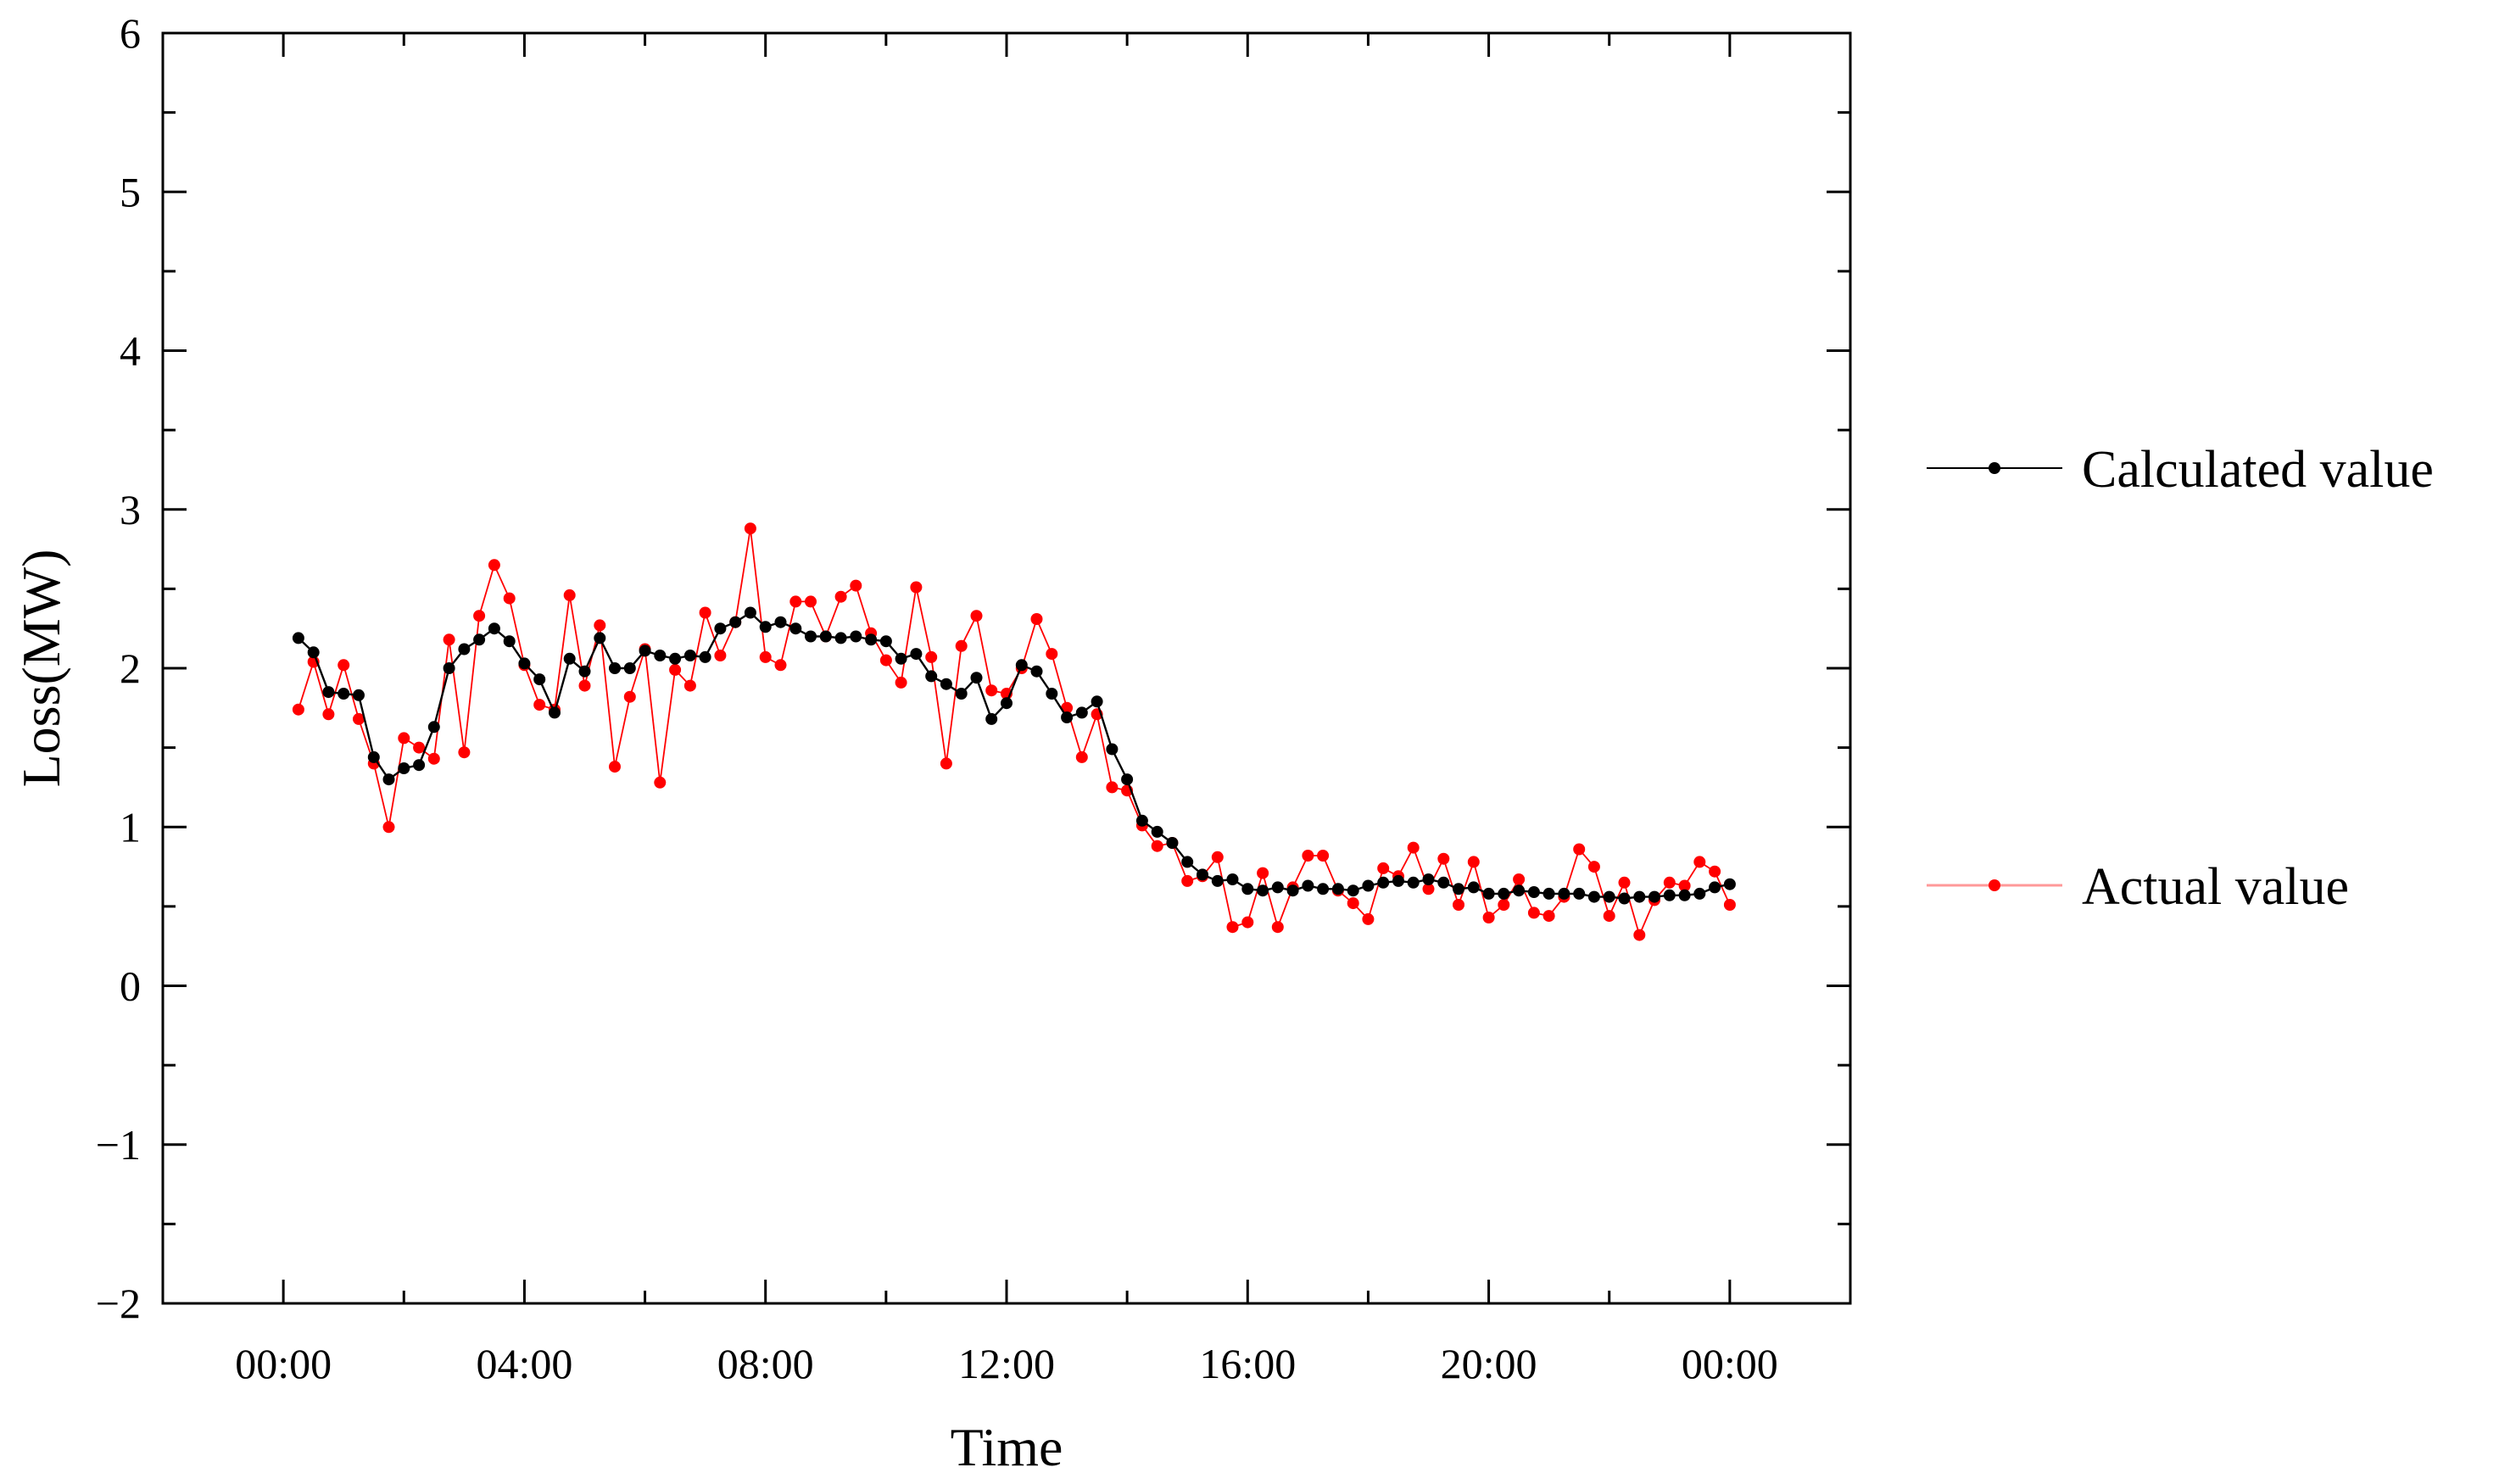 The width and height of the screenshot is (2516, 1484). I want to click on legend: Calculated value Actual value, so click(2180, 678).